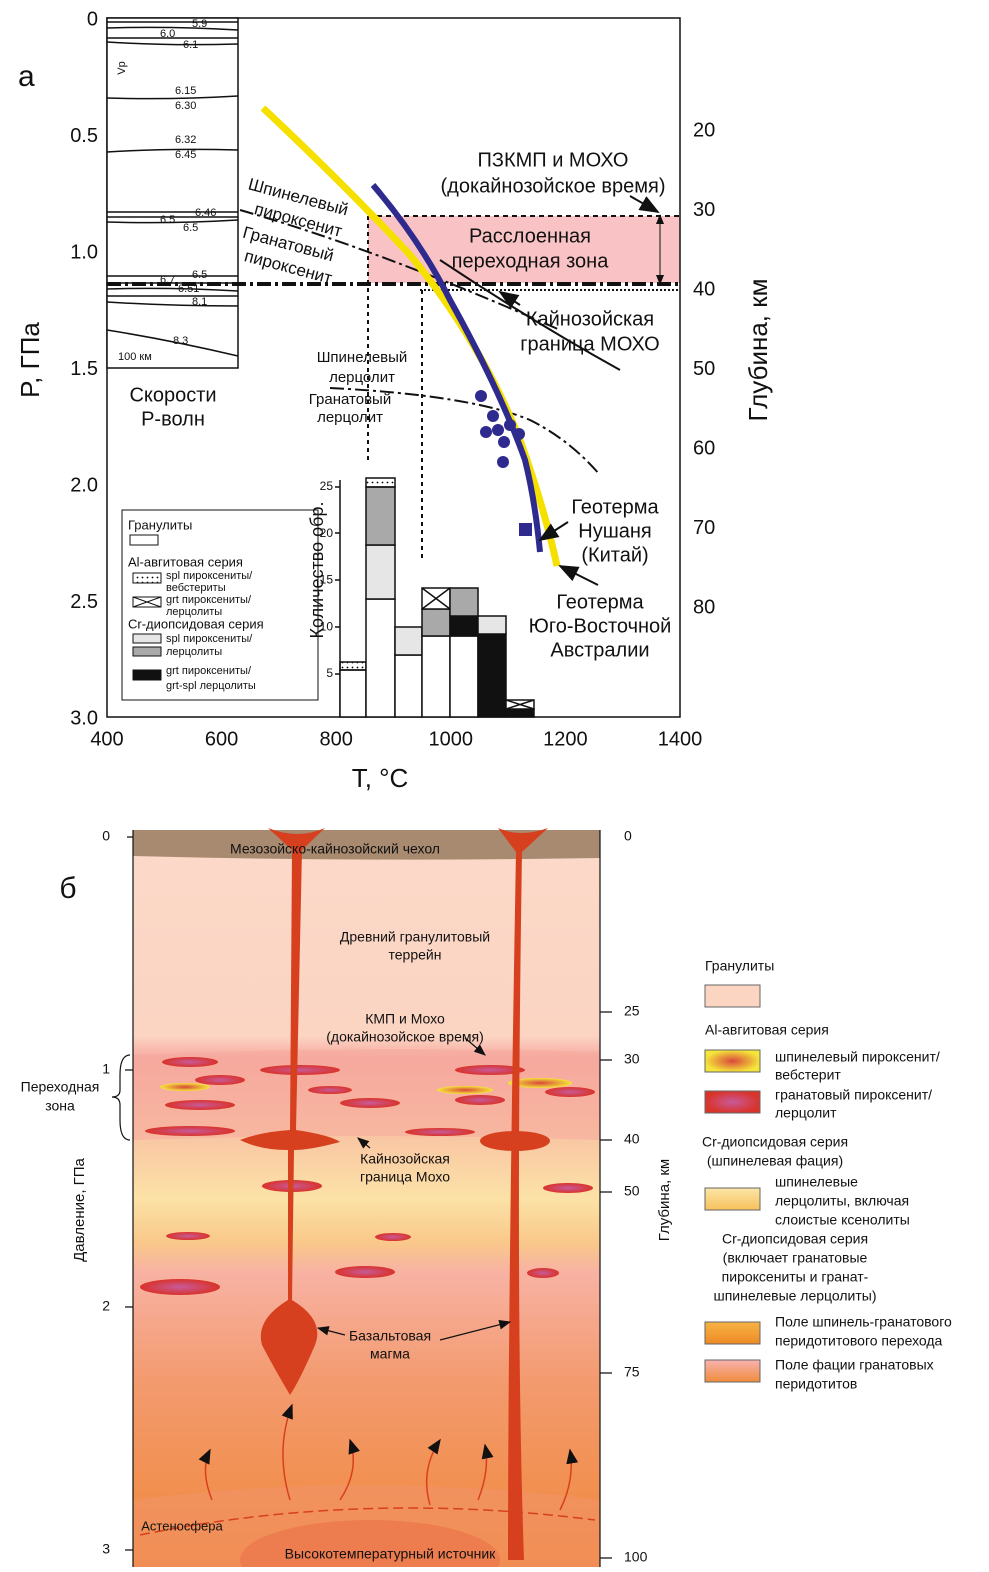 The image size is (989, 1572). Describe the element at coordinates (704, 210) in the screenshot. I see `label: 30` at that location.